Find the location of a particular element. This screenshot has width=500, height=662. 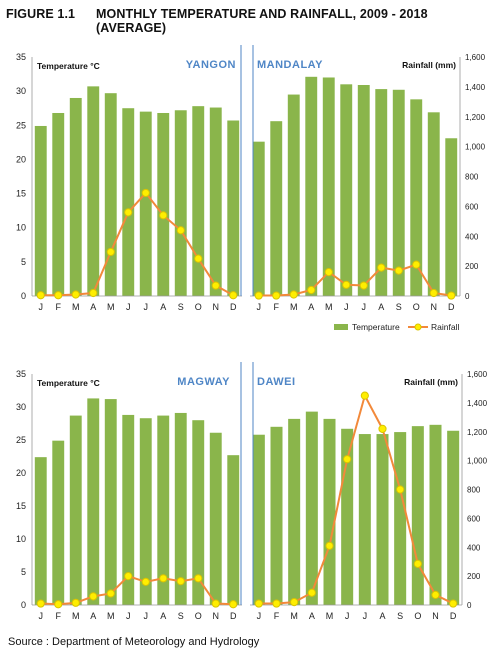

y-tick-right: 800 is located at coordinates (472, 177).